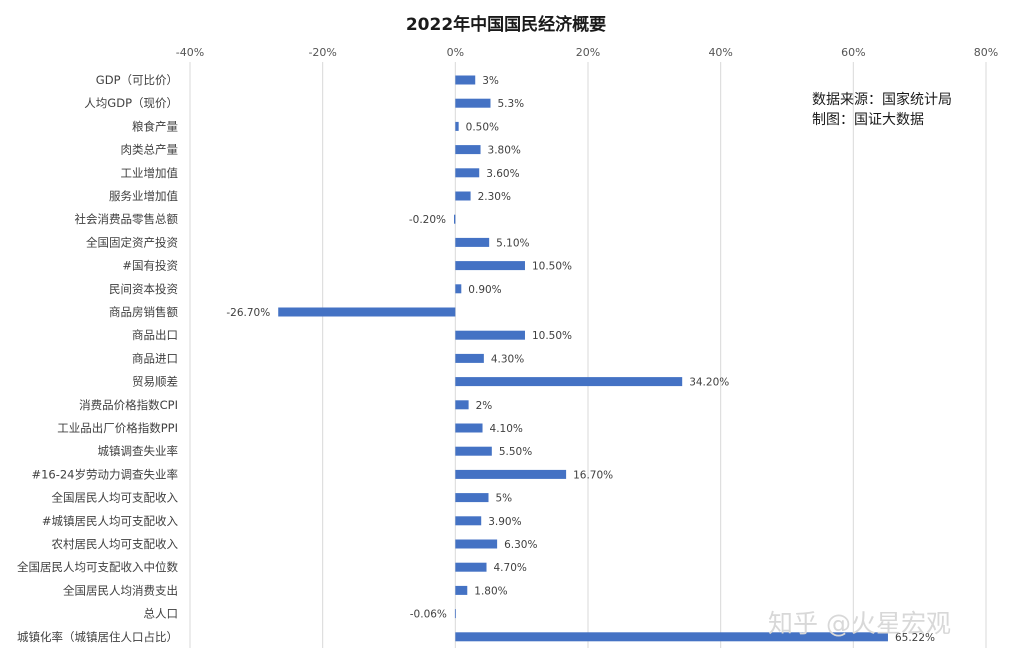  I want to click on category-label: 工业品出厂价格指数PPI, so click(117, 428).